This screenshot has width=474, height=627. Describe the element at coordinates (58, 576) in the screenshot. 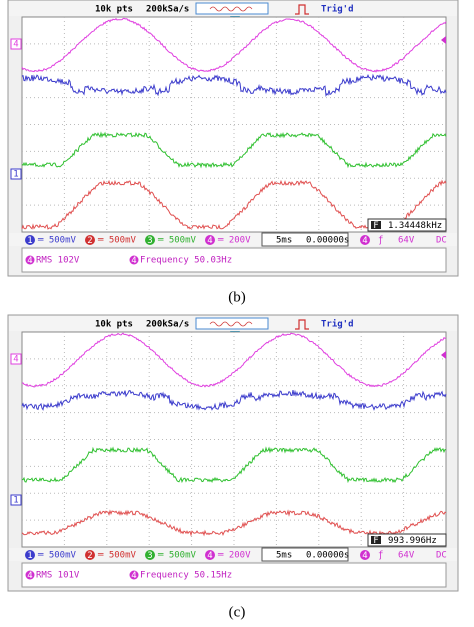

I see `measure-text: RMS 101V` at that location.